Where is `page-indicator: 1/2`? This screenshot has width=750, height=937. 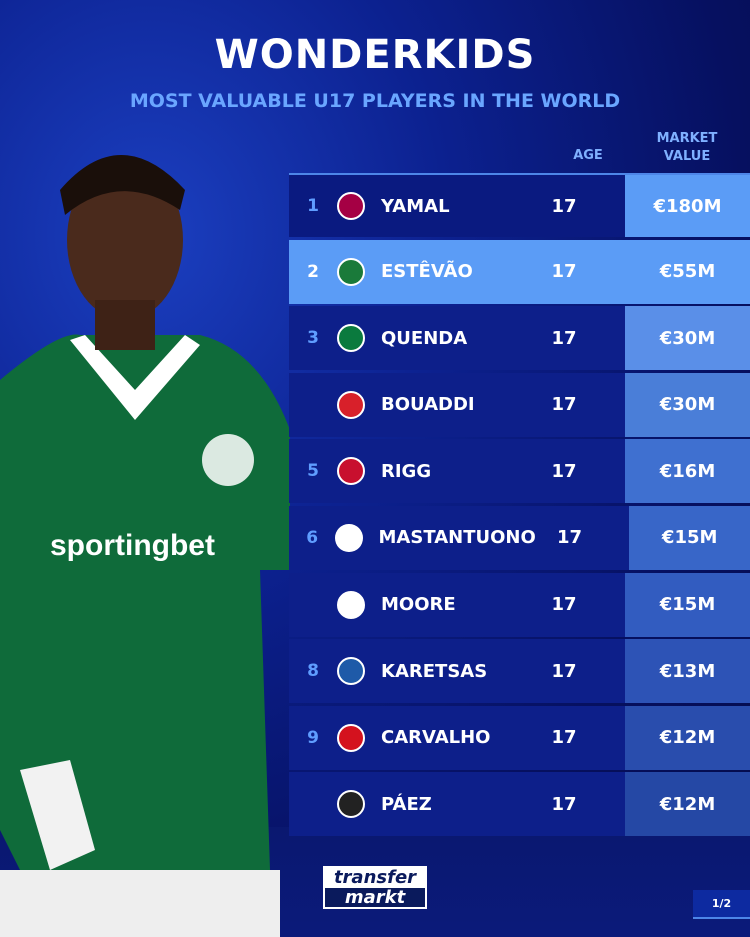
page-indicator: 1/2 is located at coordinates (721, 904).